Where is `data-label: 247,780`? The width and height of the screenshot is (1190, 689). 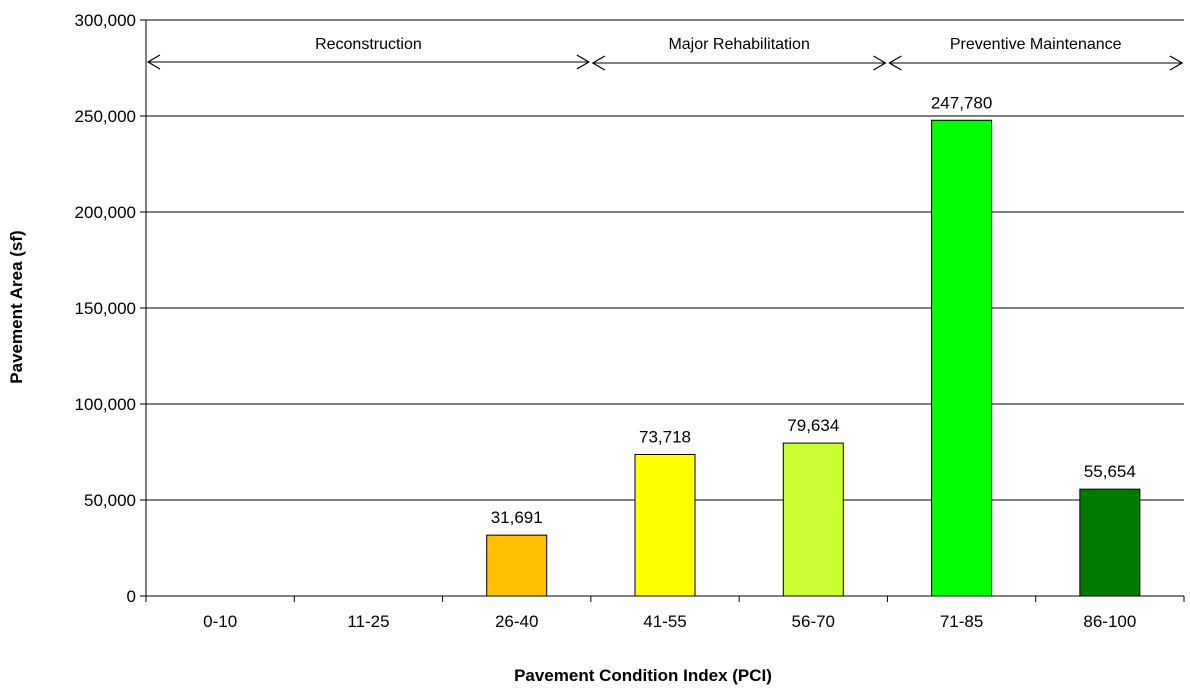 data-label: 247,780 is located at coordinates (961, 102).